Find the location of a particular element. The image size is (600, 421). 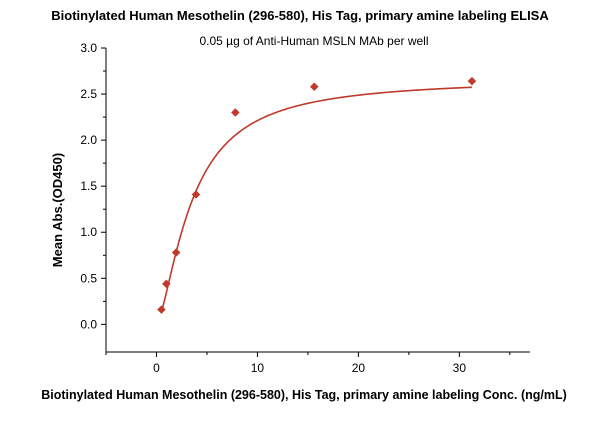

y-tick-label: 0.5 is located at coordinates (88, 278).